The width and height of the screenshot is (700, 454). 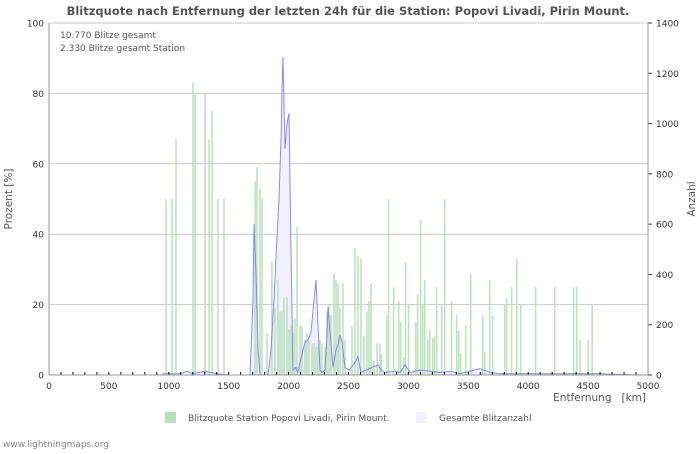 I want to click on y2-tick-label: 200, so click(x=664, y=326).